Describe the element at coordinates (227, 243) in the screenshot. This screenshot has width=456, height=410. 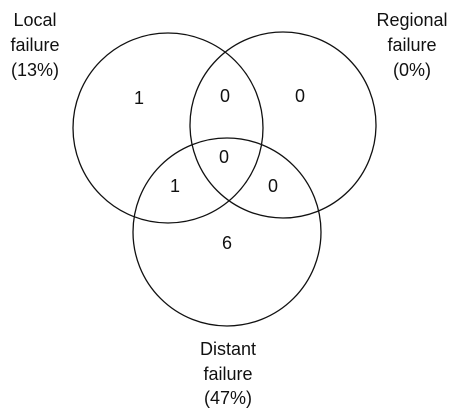
I see `region-count: 6` at that location.